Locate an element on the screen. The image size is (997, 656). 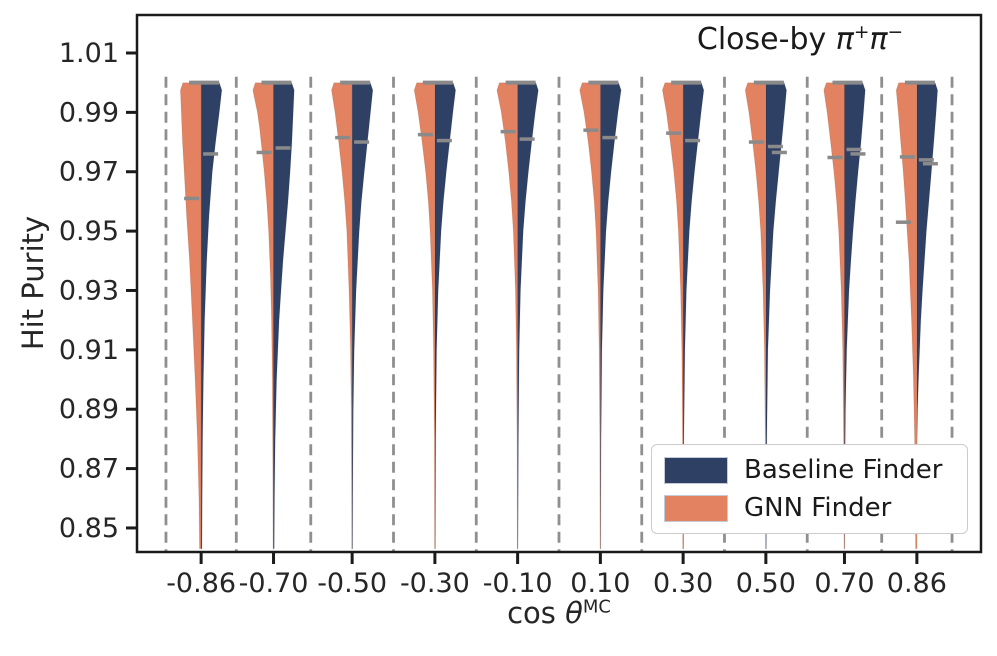
y-tick-label: 0.89 is located at coordinates (89, 409).